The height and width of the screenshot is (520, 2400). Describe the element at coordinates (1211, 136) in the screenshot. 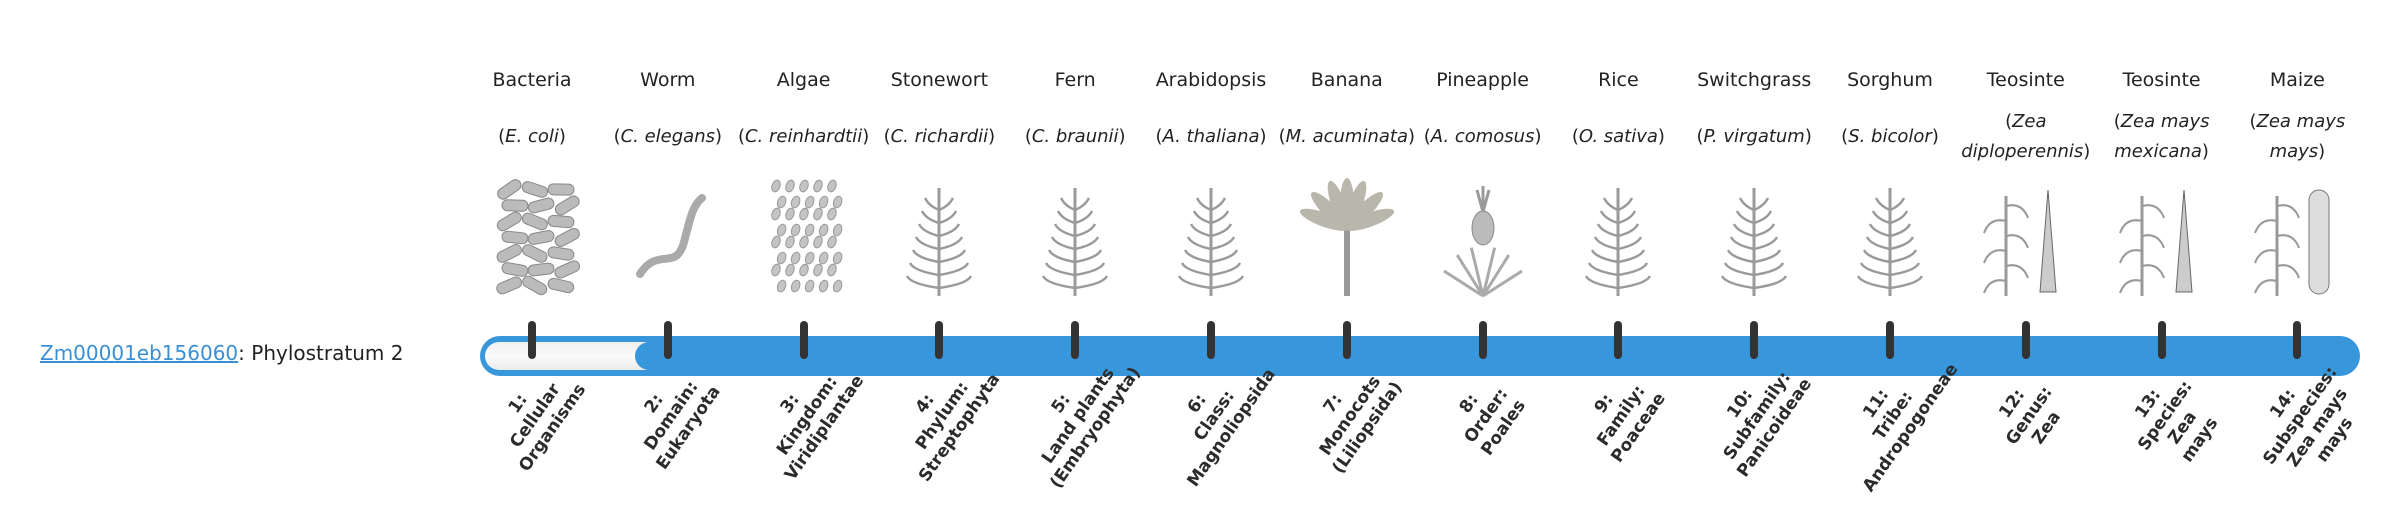

I see `organism-scientific-name: (A. thaliana)` at that location.